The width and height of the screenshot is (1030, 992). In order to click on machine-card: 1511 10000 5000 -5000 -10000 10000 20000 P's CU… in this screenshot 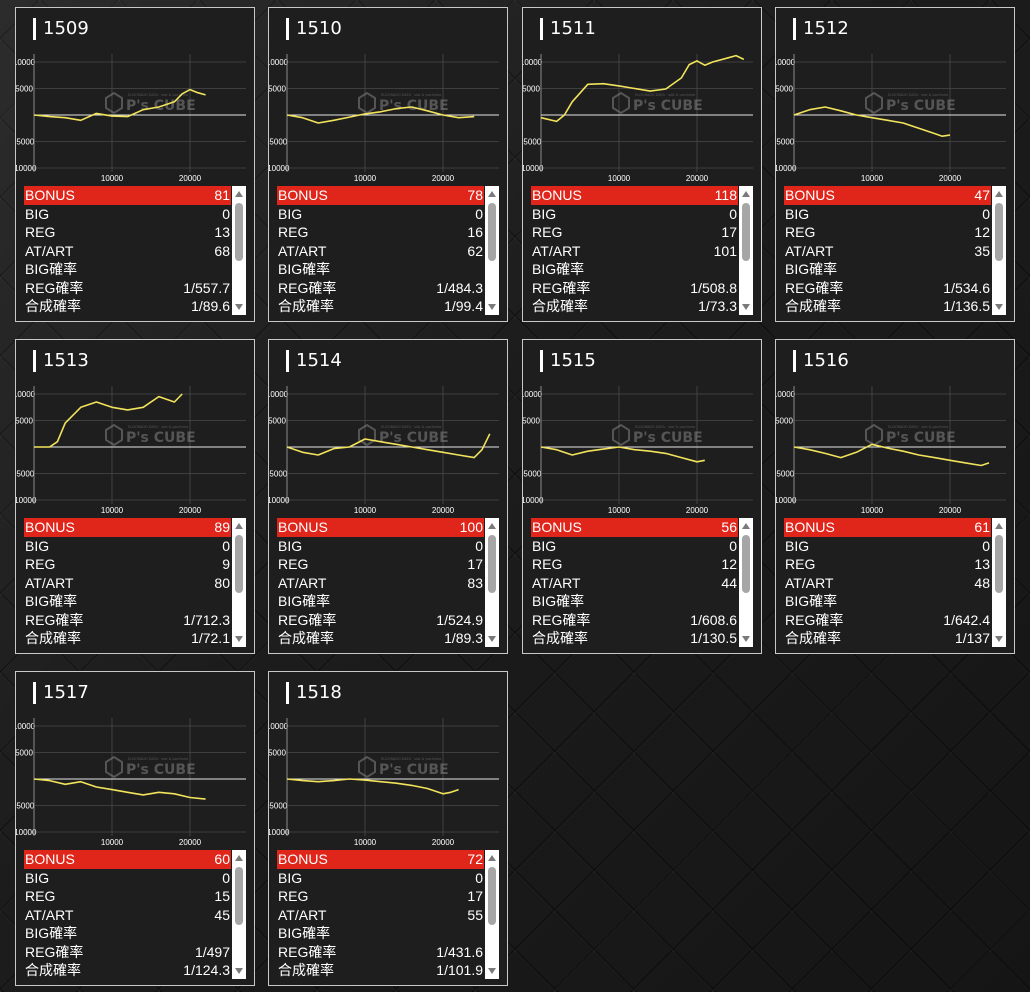, I will do `click(642, 164)`.